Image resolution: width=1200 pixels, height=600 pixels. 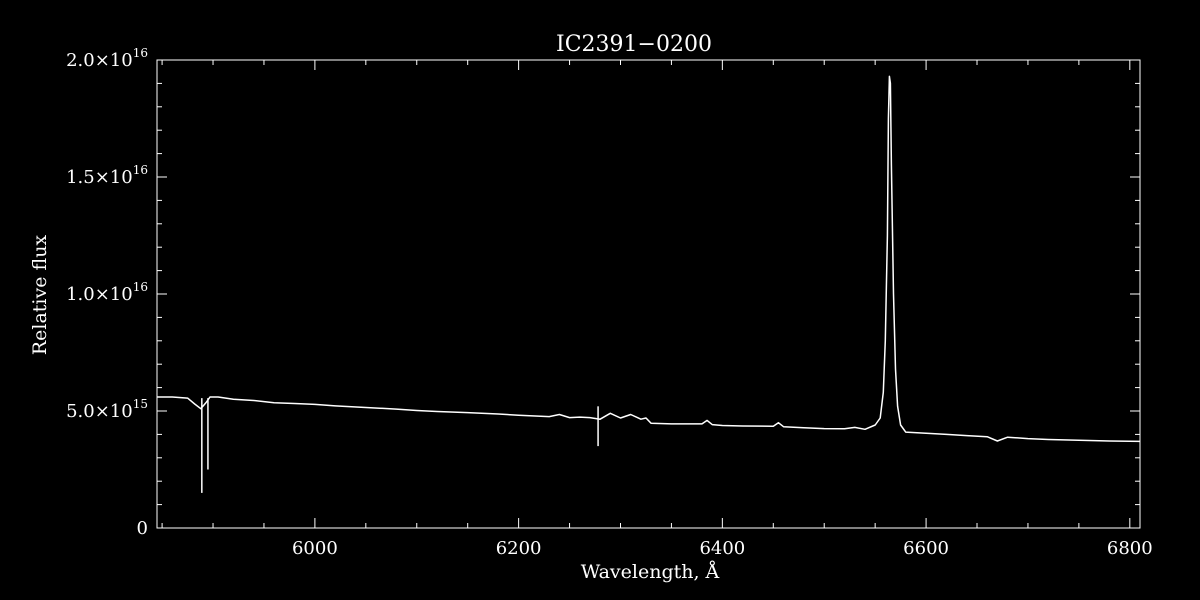 I want to click on y-tick-exponent: 15, so click(x=140, y=404).